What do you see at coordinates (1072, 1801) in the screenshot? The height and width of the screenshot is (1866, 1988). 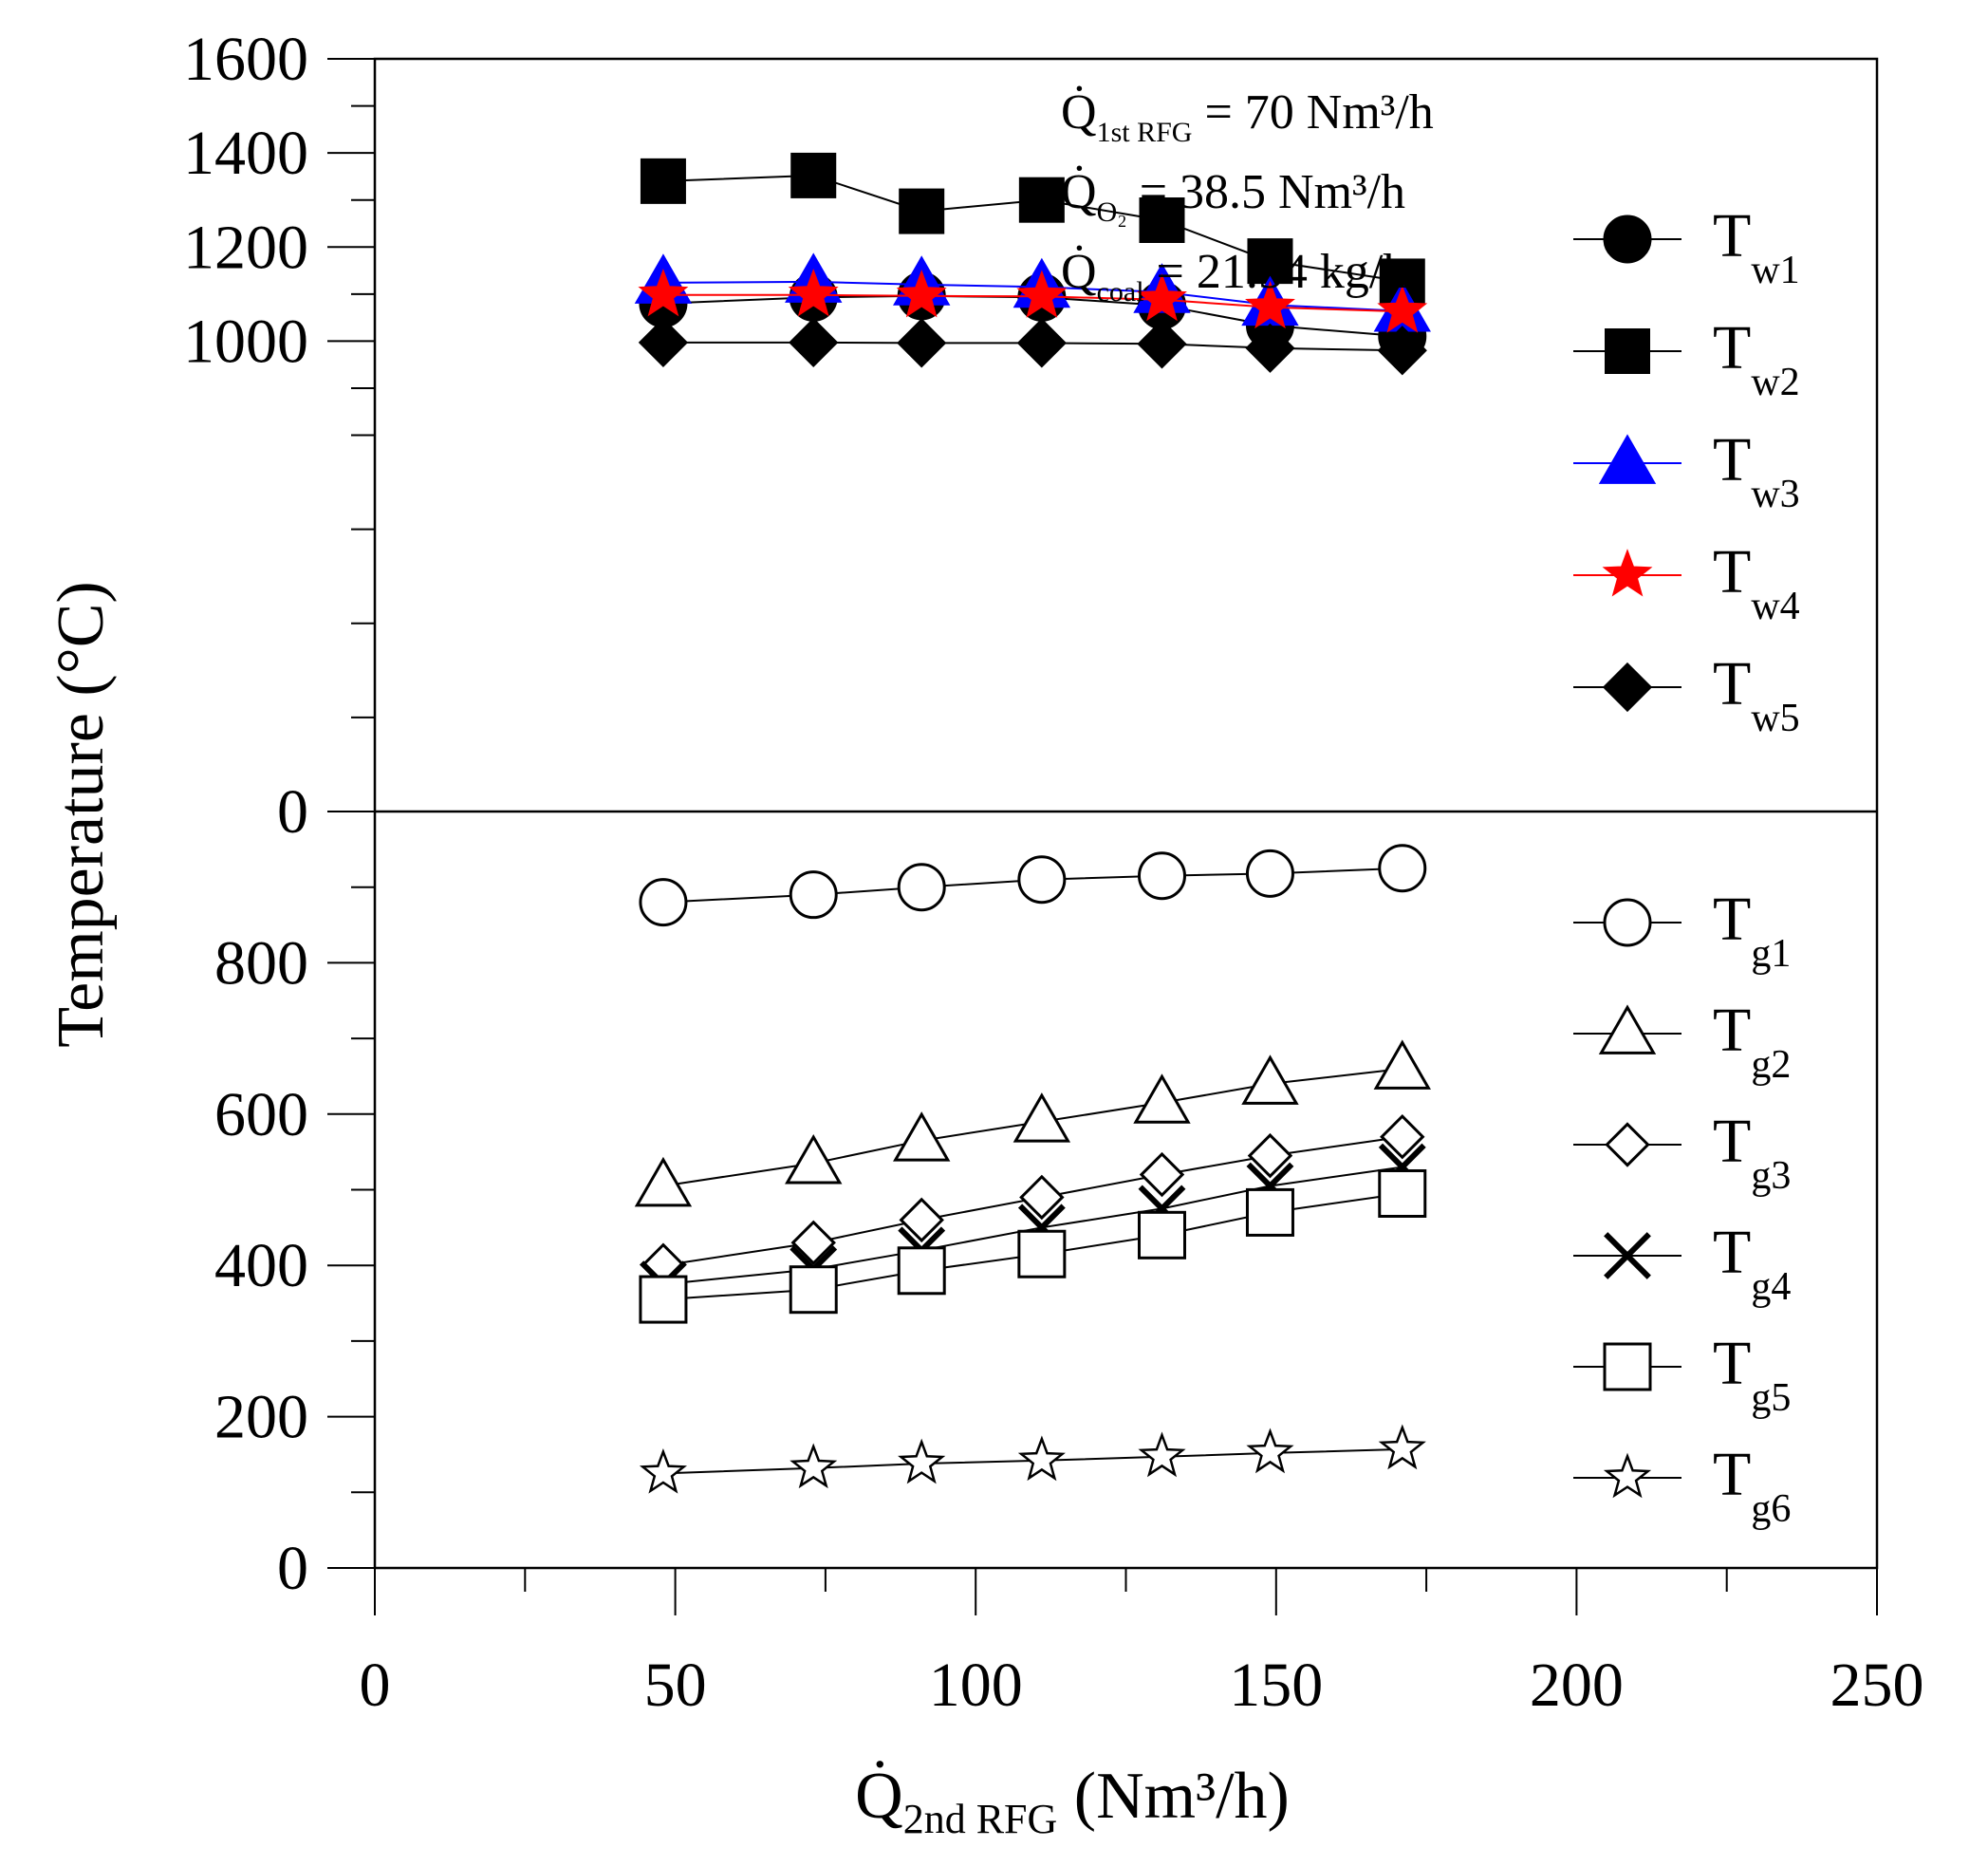 I see `x-axis-title: Q̇2nd RFG (Nm³/h)` at bounding box center [1072, 1801].